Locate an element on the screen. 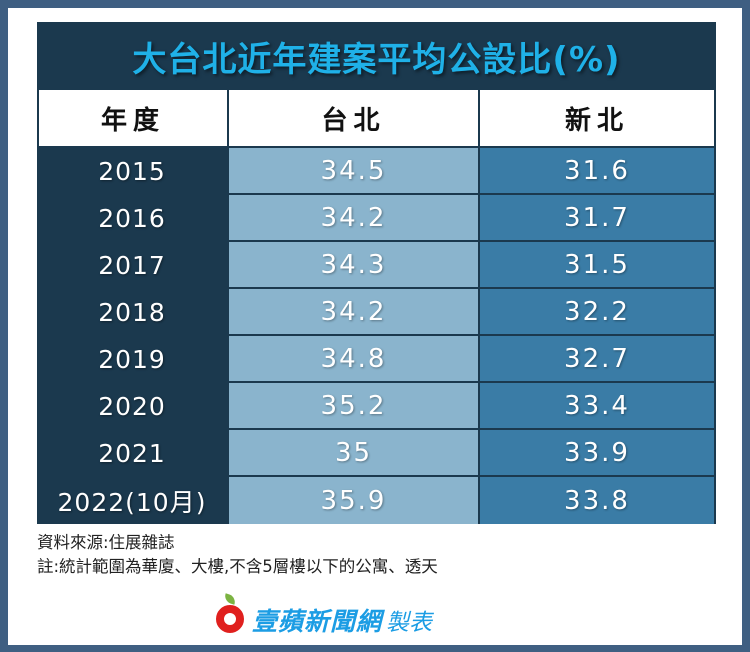 This screenshot has width=750, height=652. cell-taipei: 34.3 is located at coordinates (352, 265).